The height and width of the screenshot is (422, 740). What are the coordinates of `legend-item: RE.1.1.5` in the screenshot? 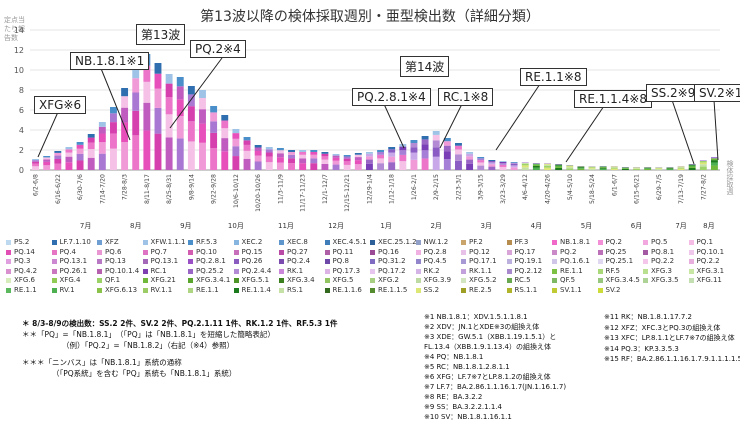 It's located at (388, 290).